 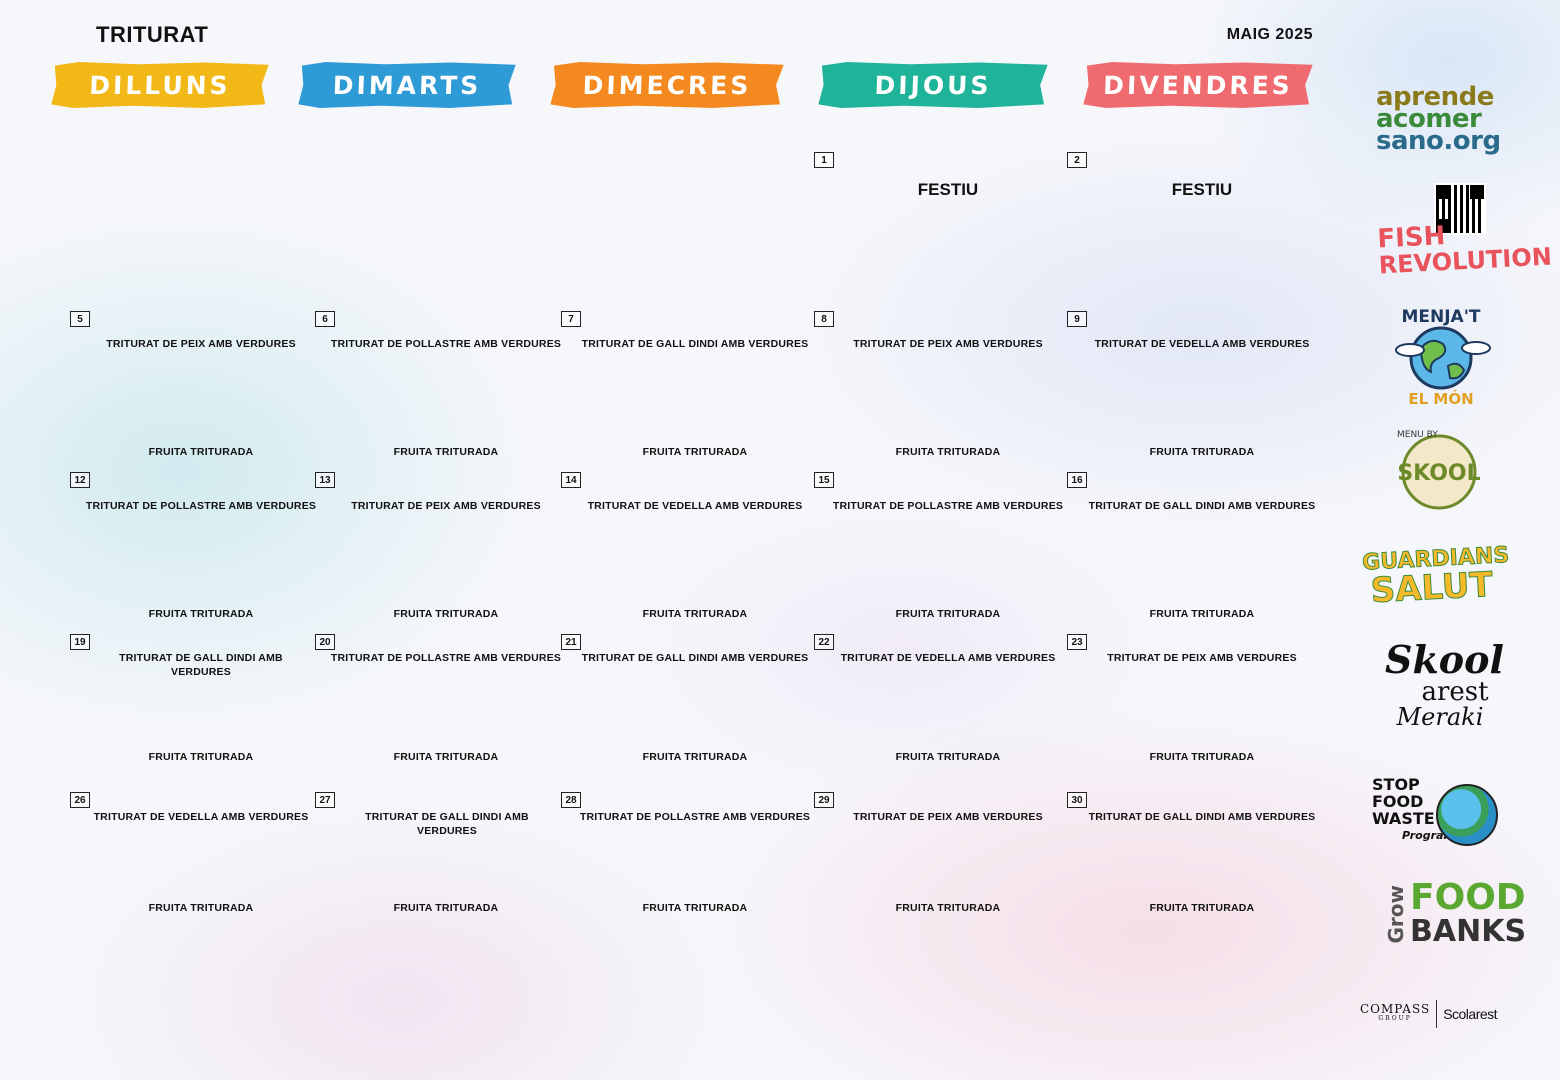 I want to click on day-number: 12, so click(x=80, y=480).